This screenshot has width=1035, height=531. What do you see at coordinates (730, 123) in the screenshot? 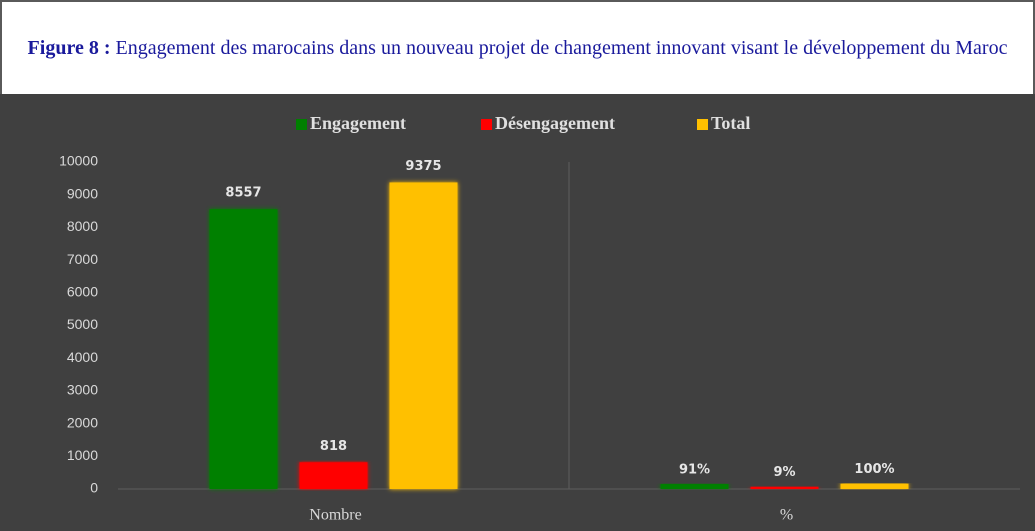
I see `legend-label: Total` at bounding box center [730, 123].